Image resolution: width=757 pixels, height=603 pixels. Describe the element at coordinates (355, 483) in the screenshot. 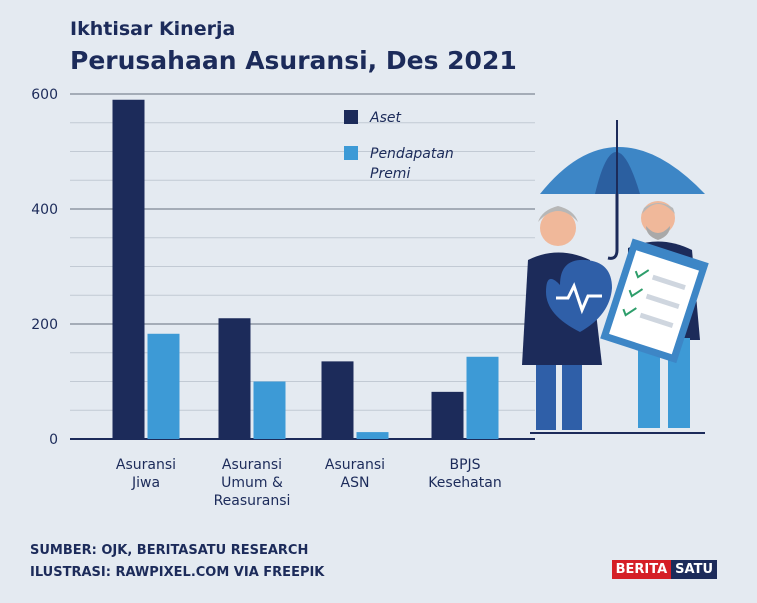

I see `x-category-label-line: ASN` at that location.